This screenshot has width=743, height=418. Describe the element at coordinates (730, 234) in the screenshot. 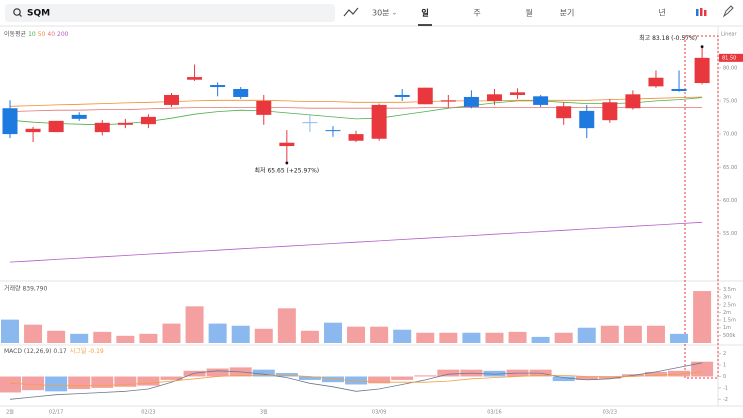

I see `y-tick-label: 55.00` at that location.